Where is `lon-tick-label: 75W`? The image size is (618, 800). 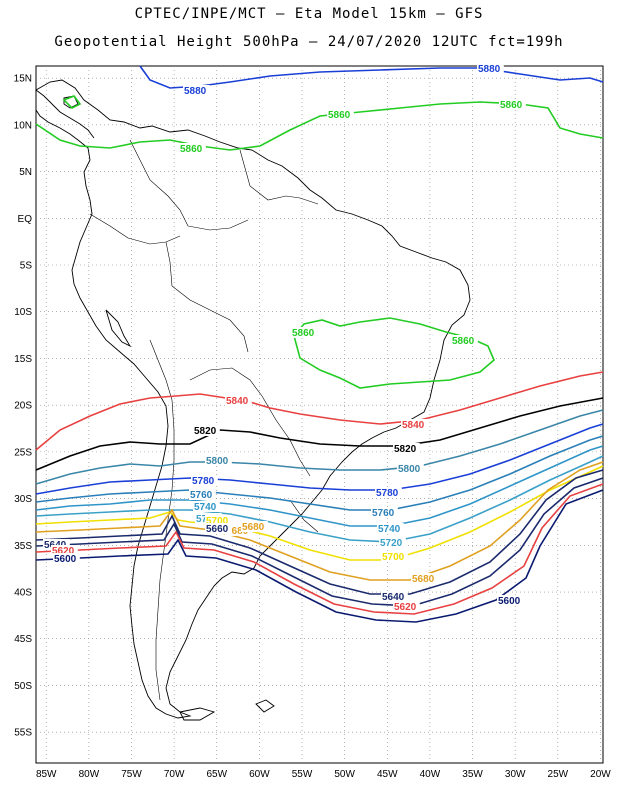 lon-tick-label: 75W is located at coordinates (131, 774).